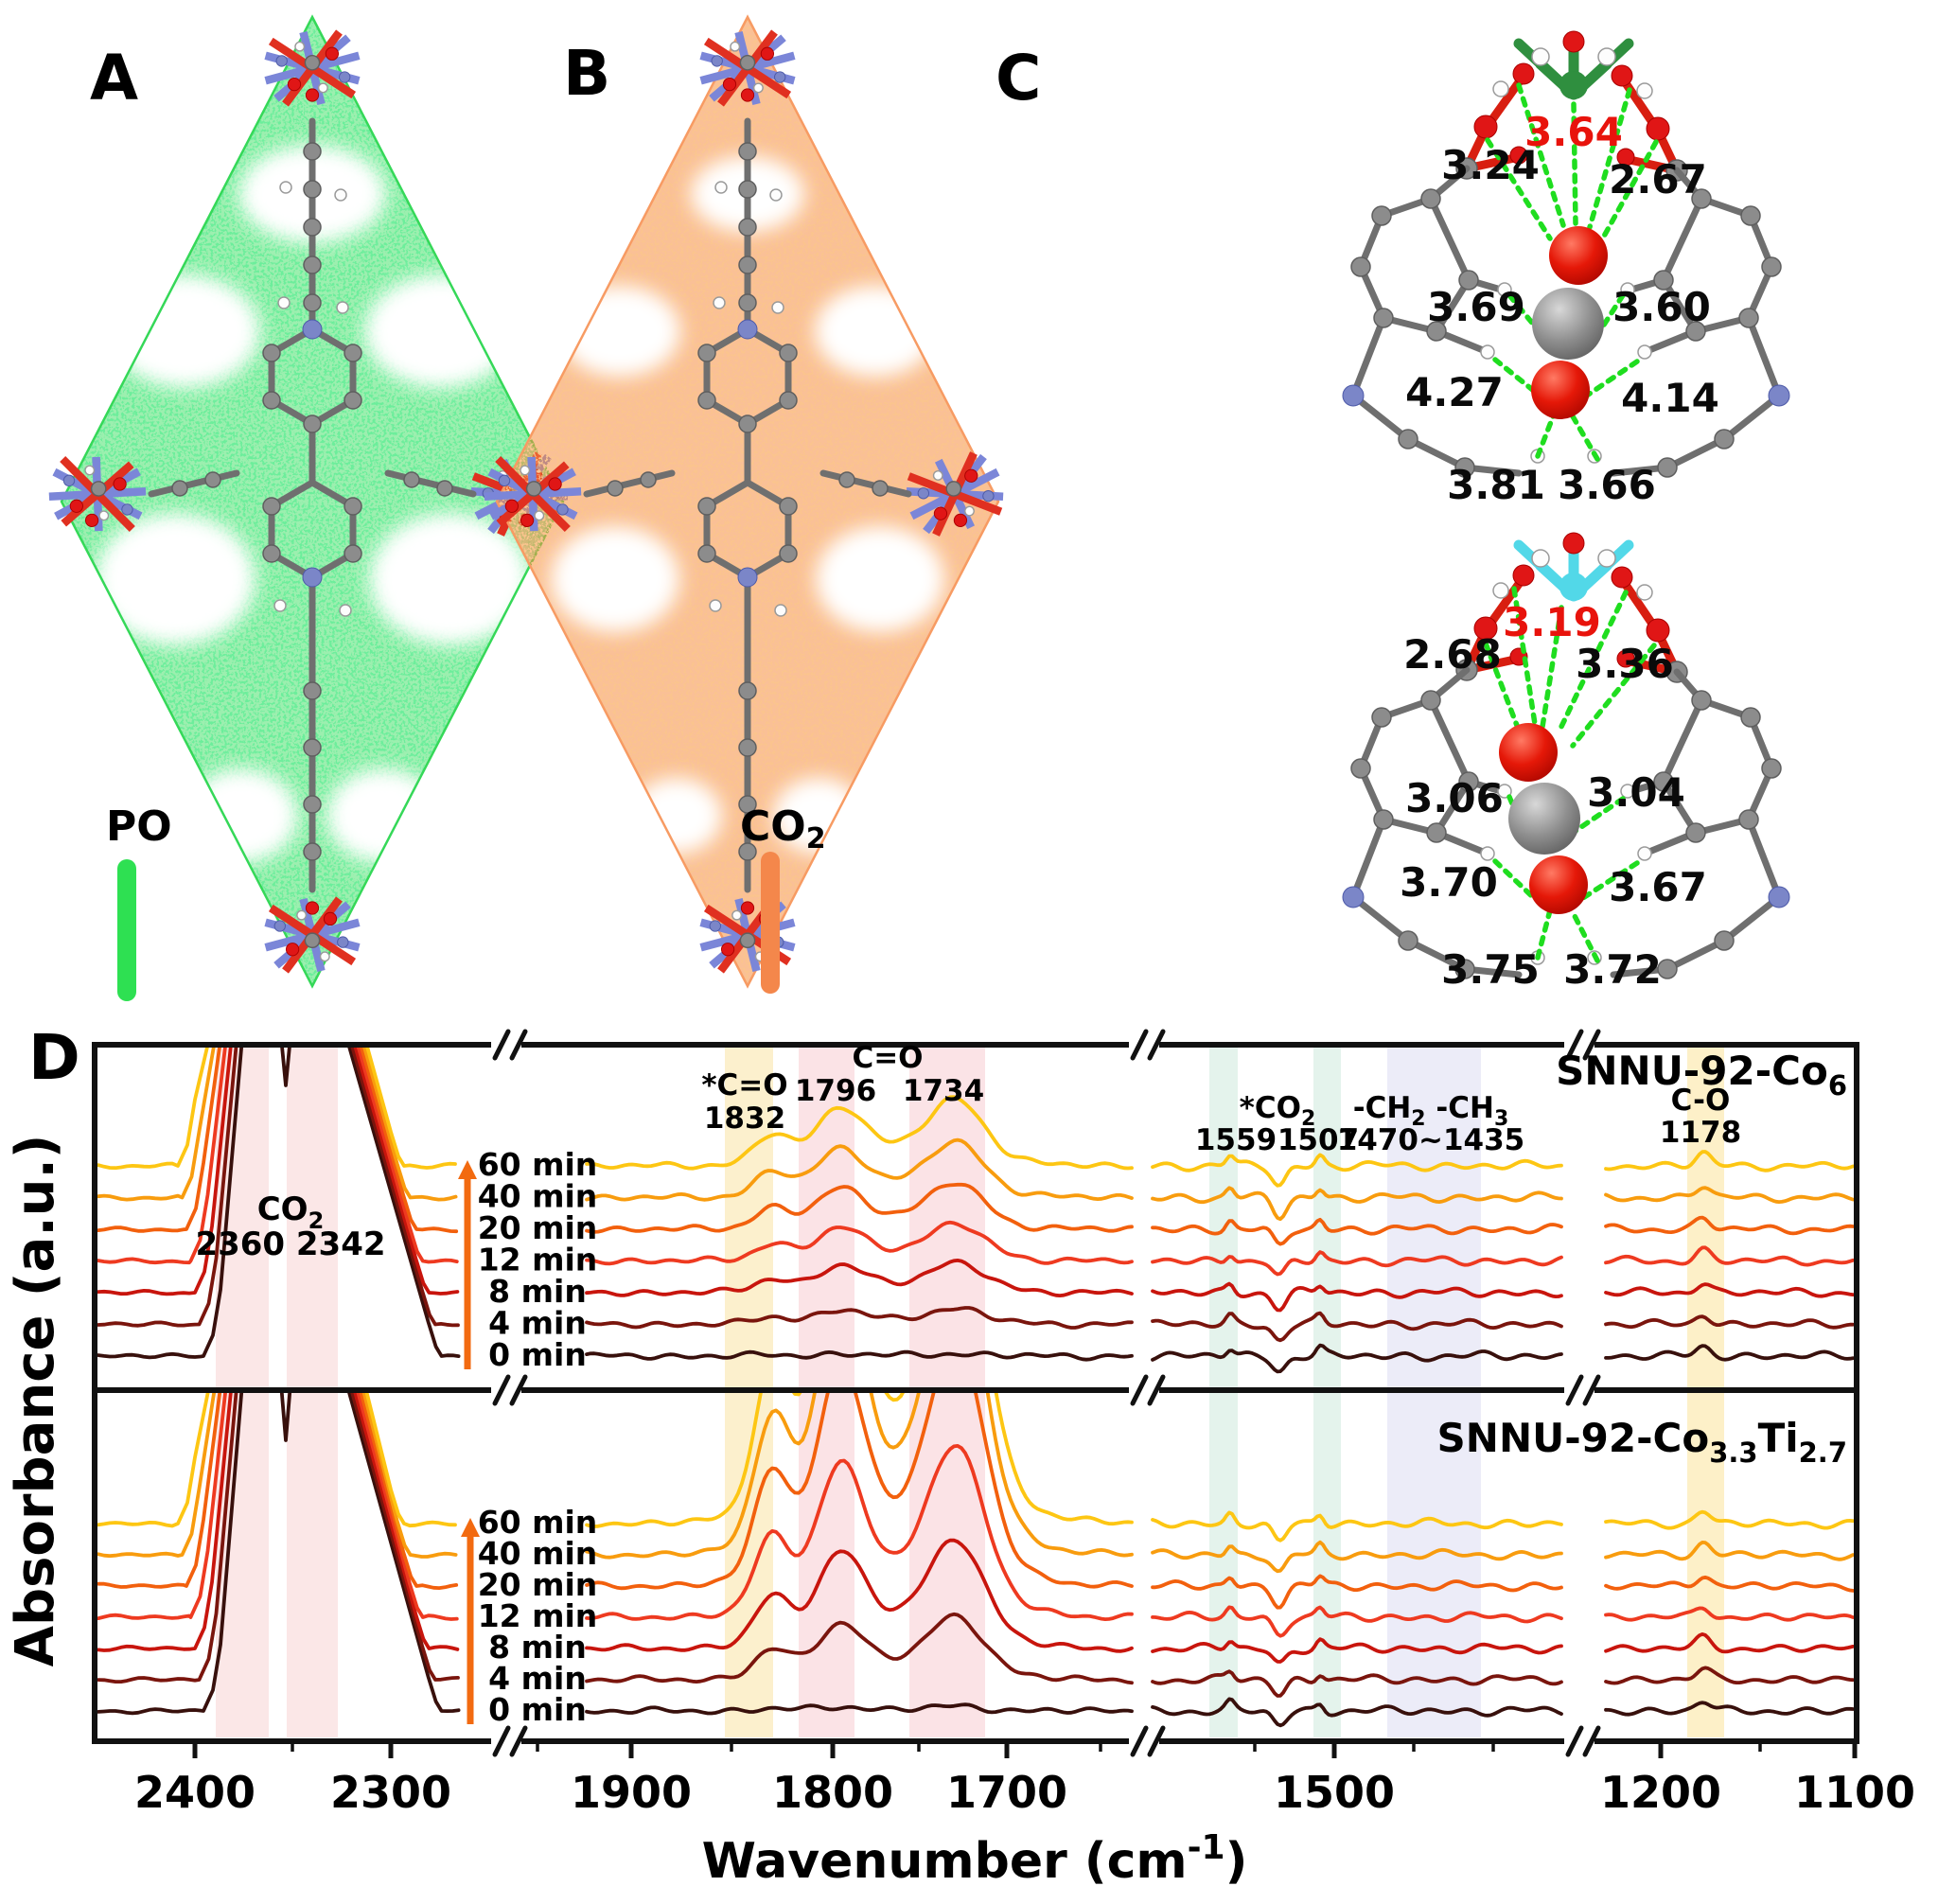 This screenshot has width=1938, height=1904. Describe the element at coordinates (1476, 307) in the screenshot. I see `distance-value: 3.69` at that location.